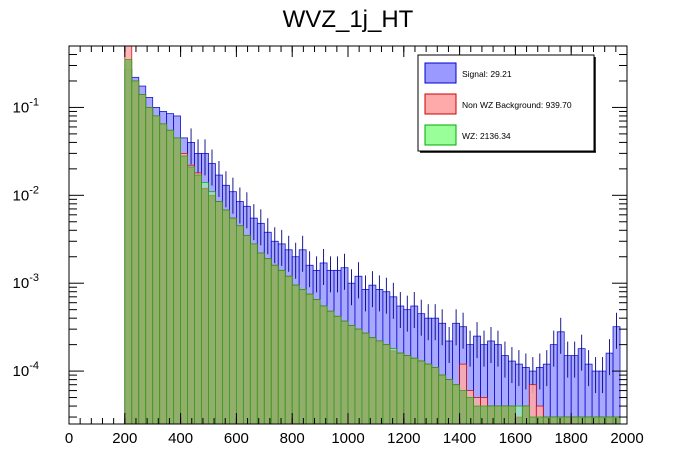  Describe the element at coordinates (487, 74) in the screenshot. I see `legend-label: Signal: 29.21` at that location.